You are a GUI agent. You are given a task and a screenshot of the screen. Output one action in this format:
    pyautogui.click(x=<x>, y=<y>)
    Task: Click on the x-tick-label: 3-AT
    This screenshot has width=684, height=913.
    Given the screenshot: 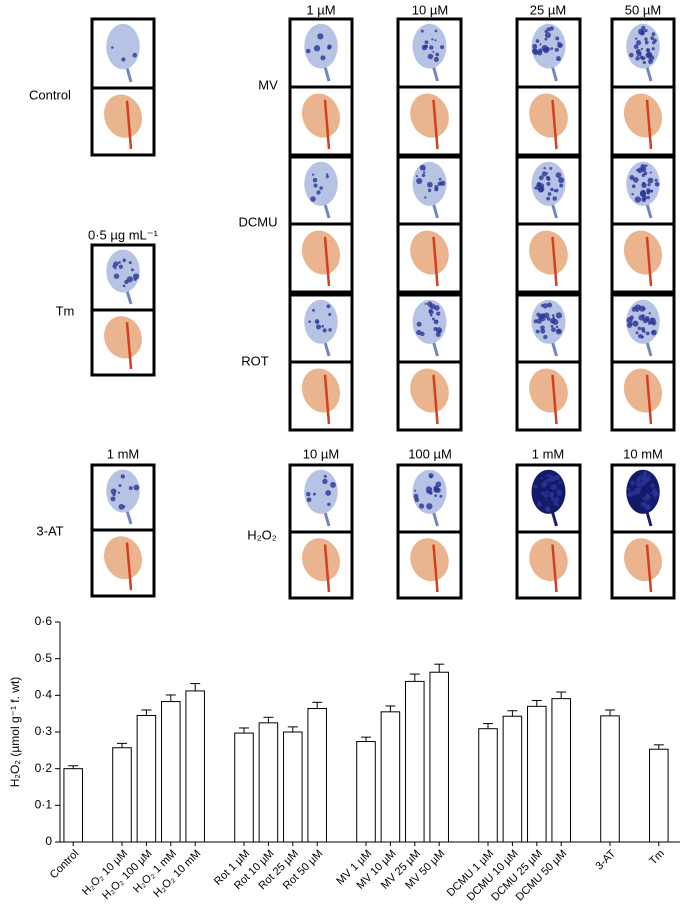 What is the action you would take?
    pyautogui.click(x=605, y=860)
    